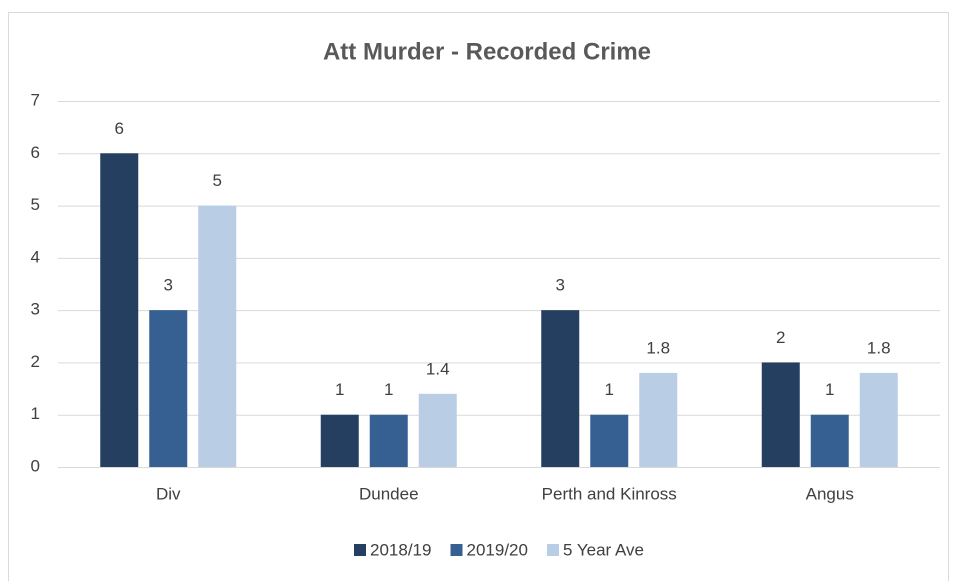  I want to click on y-tick-label: 2, so click(35, 361).